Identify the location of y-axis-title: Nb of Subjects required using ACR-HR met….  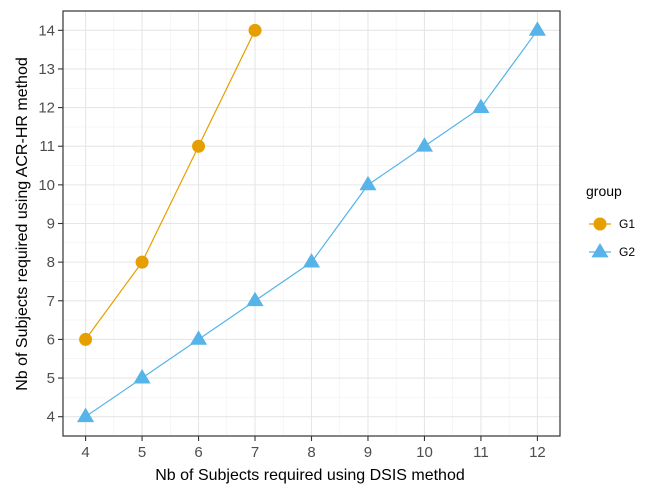
(22, 224).